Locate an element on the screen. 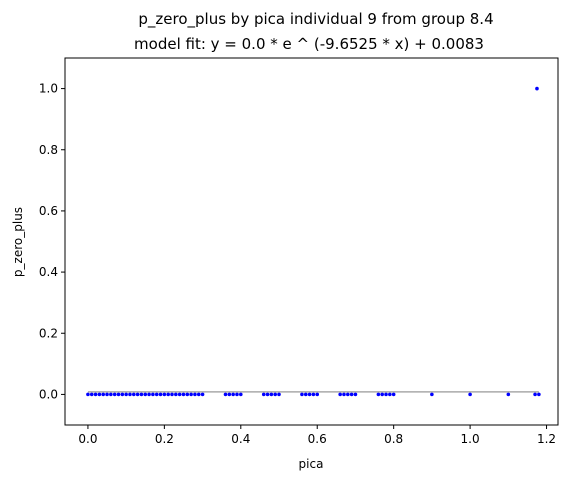 The height and width of the screenshot is (480, 567). x-tick-label: 0.2 is located at coordinates (164, 439).